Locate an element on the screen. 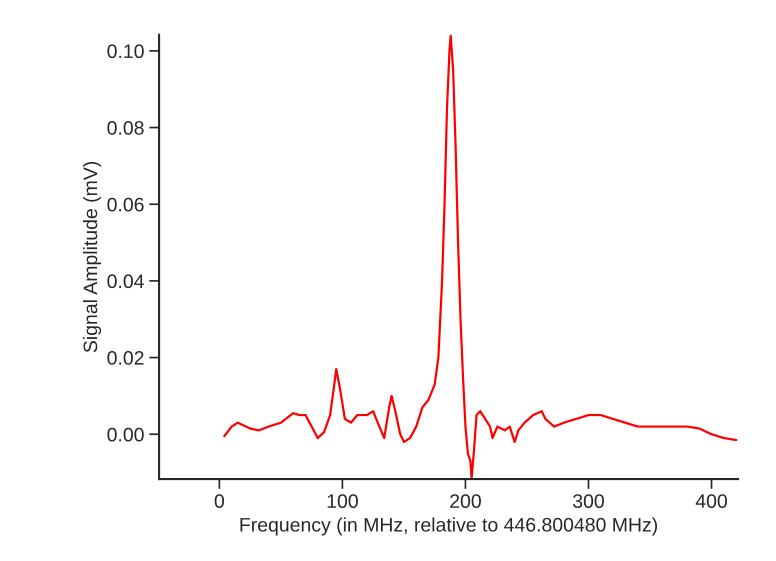 Image resolution: width=776 pixels, height=561 pixels. x-tick-label: 200 is located at coordinates (465, 501).